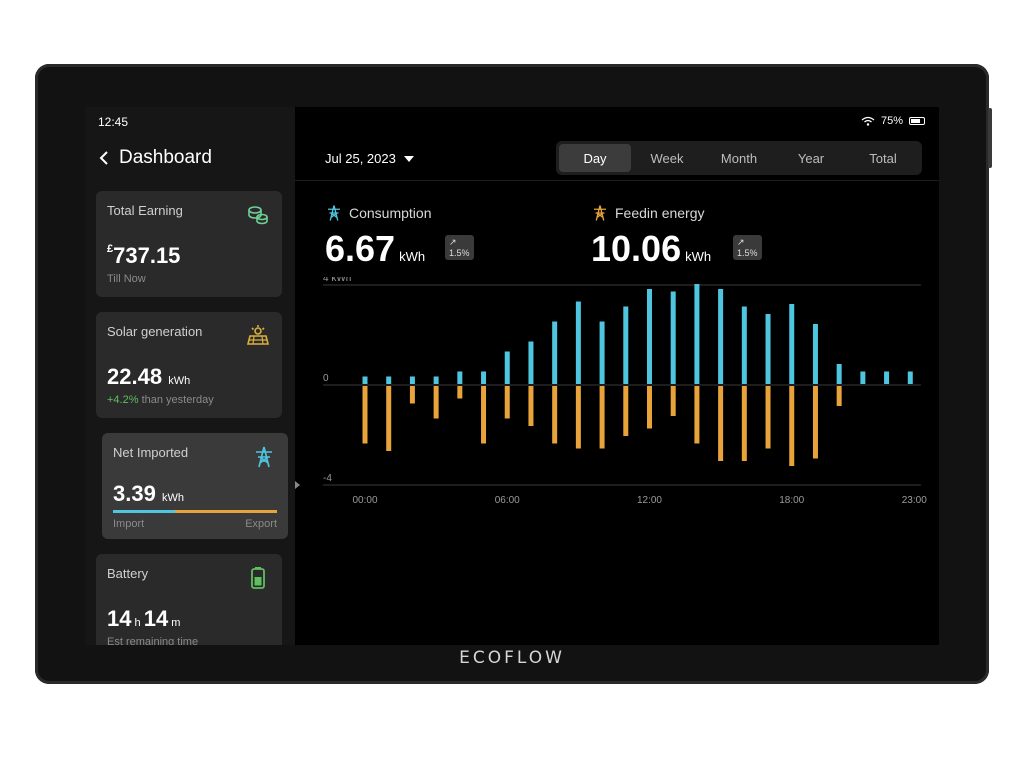 This screenshot has width=1024, height=768. I want to click on consumption-icon, so click(334, 213).